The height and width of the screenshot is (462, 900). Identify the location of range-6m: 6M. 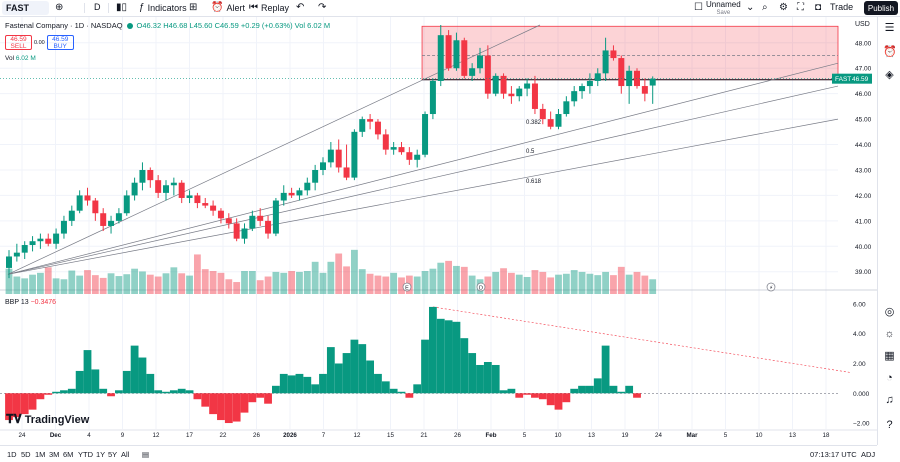
(68, 454).